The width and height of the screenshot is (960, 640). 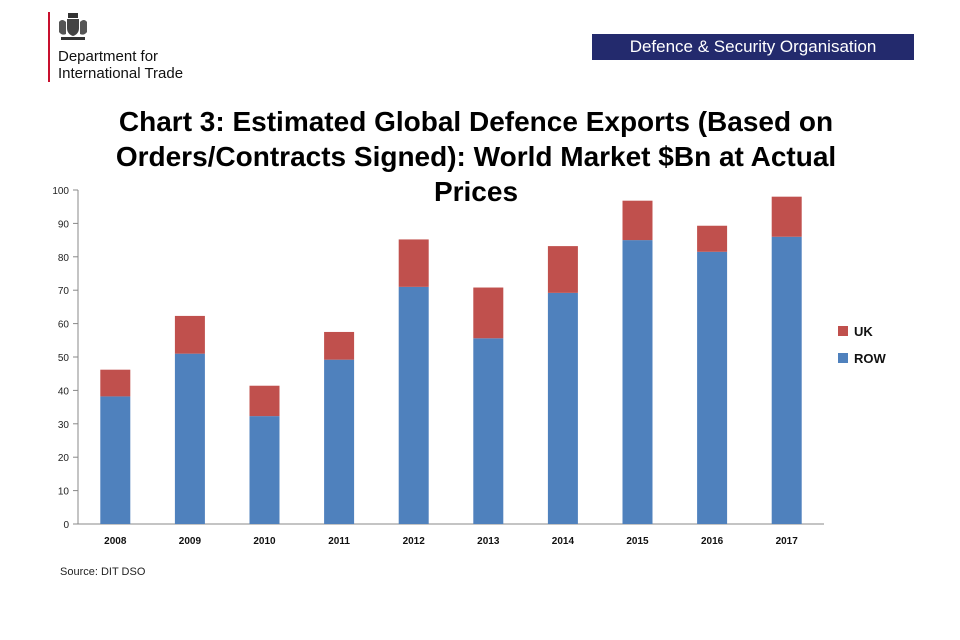 I want to click on y-tick-label: 20, so click(x=64, y=458).